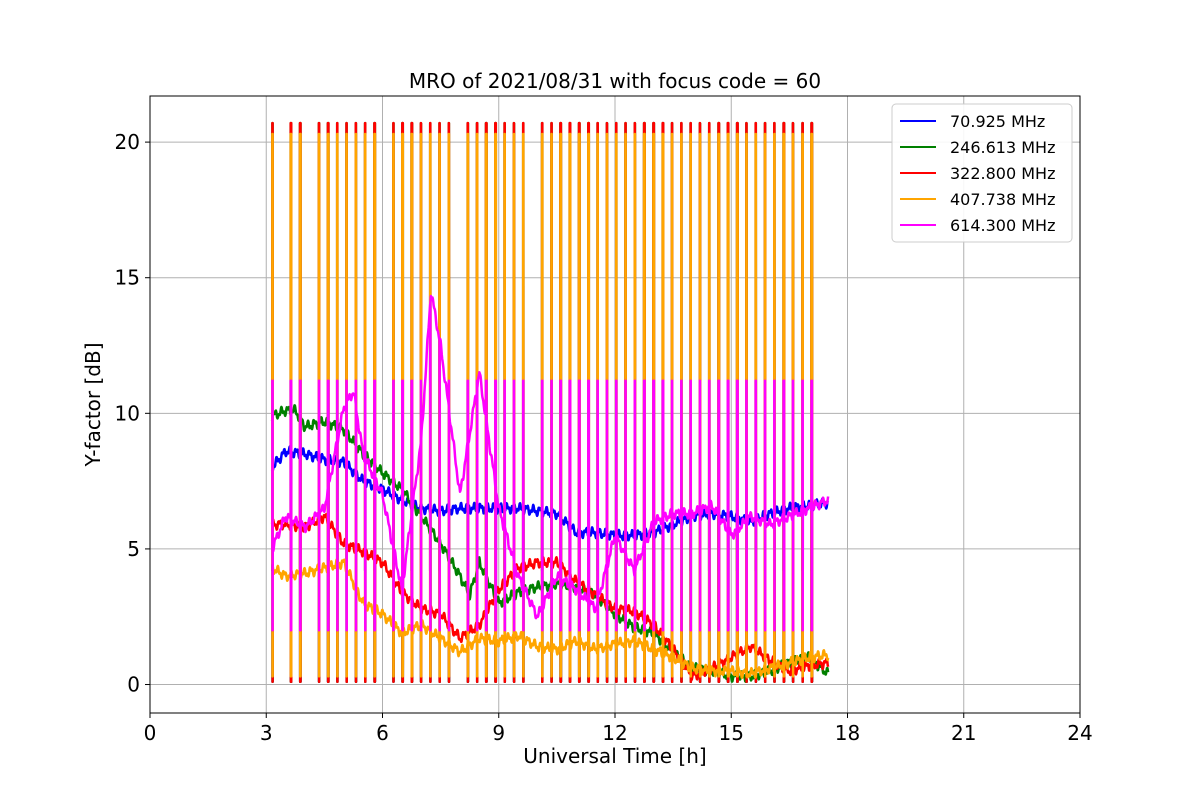 This screenshot has width=1200, height=800. I want to click on legend-label: 70.925 MHz, so click(997, 121).